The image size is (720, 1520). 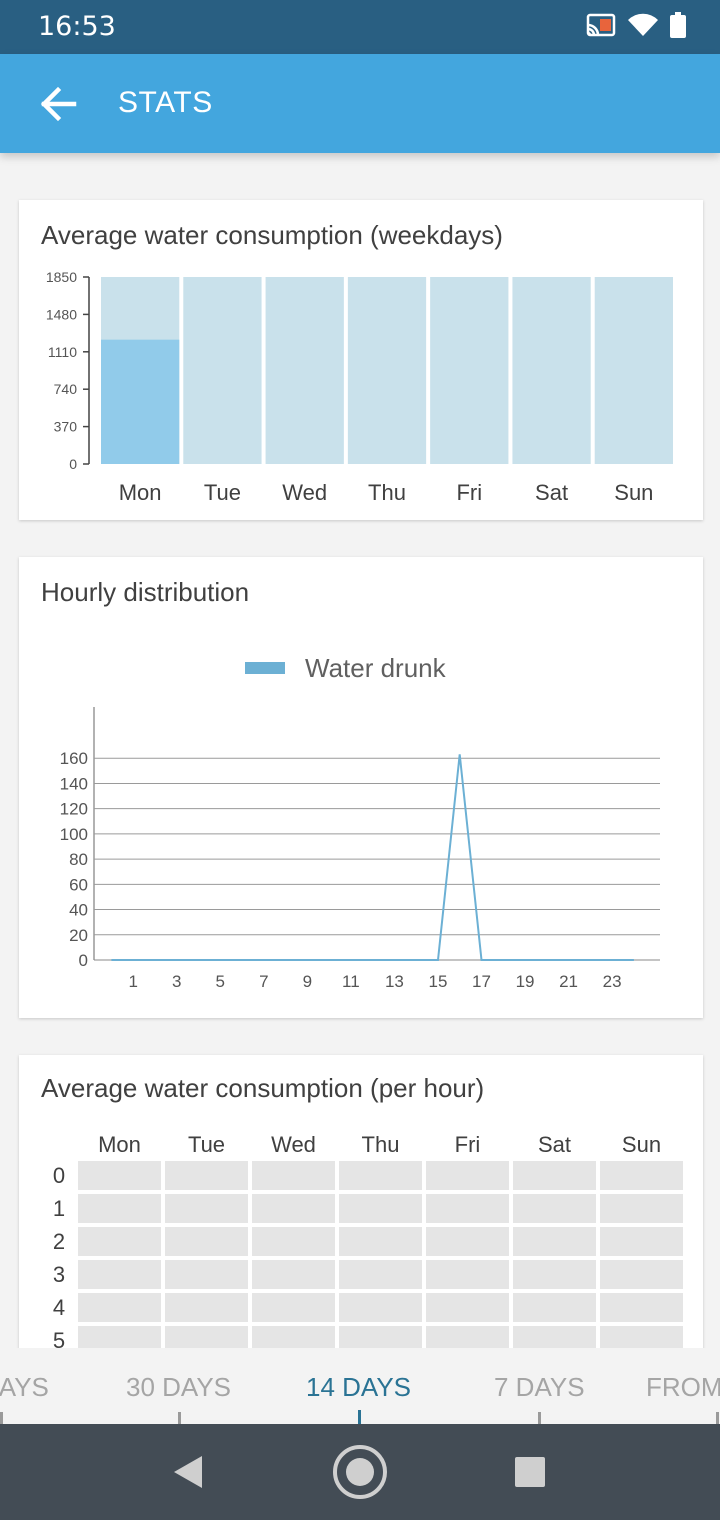 What do you see at coordinates (376, 668) in the screenshot?
I see `legend-label: Water drunk` at bounding box center [376, 668].